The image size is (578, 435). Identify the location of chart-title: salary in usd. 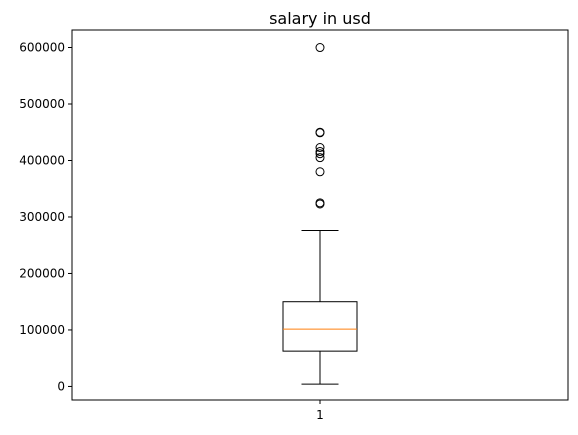
(320, 18).